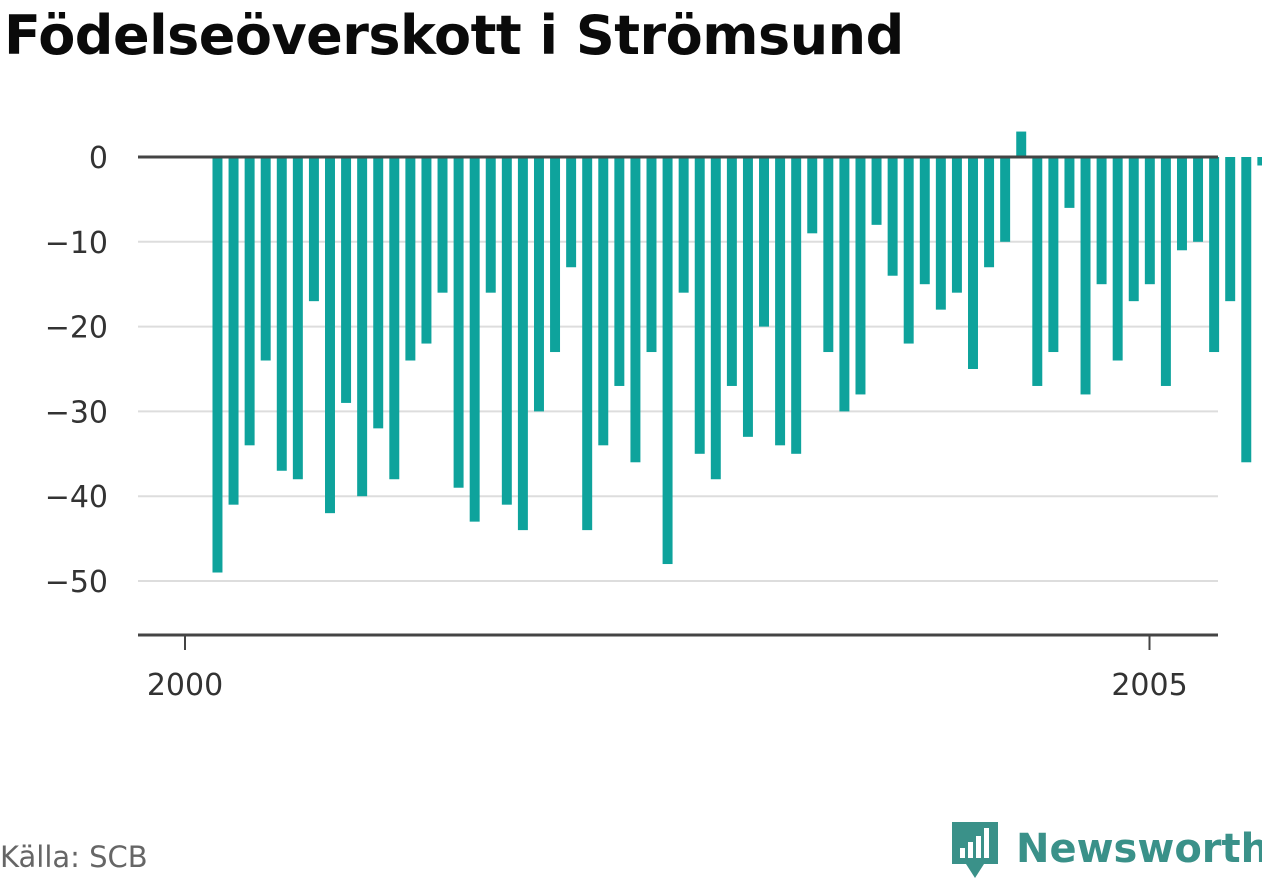 This screenshot has height=880, width=1262. Describe the element at coordinates (76, 243) in the screenshot. I see `y-tick-label: −10` at that location.